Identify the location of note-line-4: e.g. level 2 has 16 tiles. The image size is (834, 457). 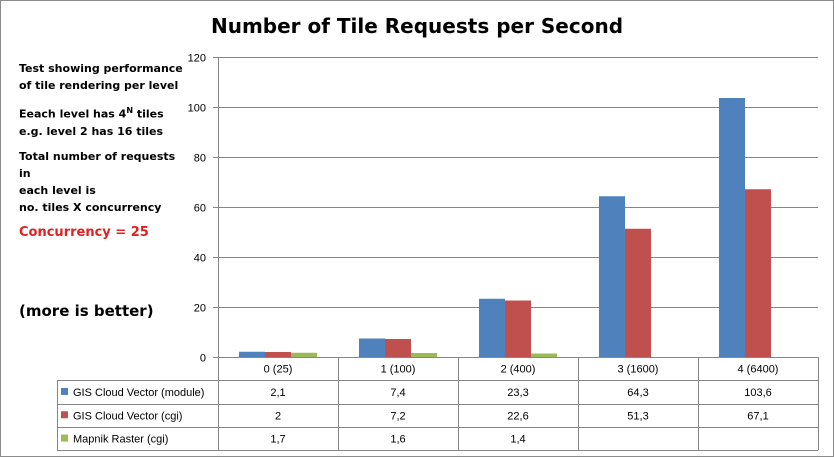
(91, 131).